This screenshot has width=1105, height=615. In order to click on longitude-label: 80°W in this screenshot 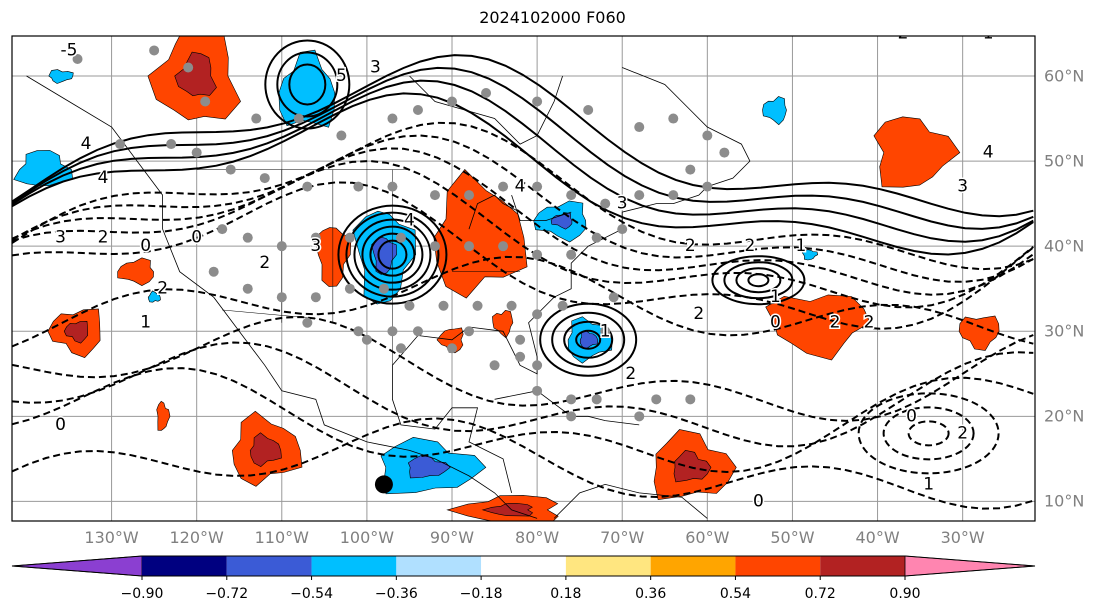, I will do `click(537, 537)`.